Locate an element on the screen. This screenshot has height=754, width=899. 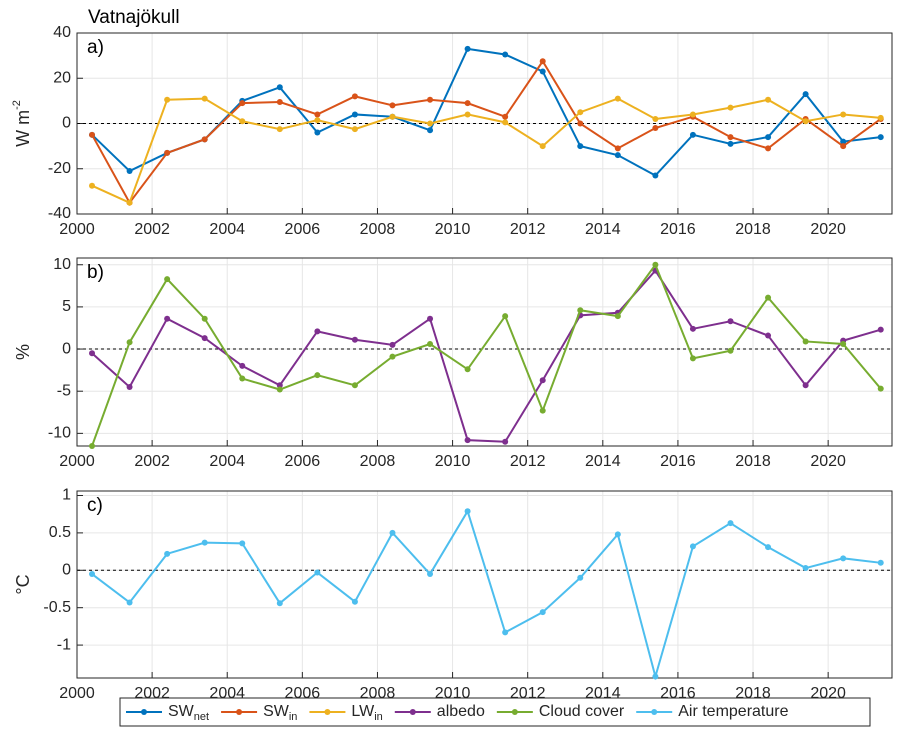
x-tick-label: 2008 is located at coordinates (378, 693).